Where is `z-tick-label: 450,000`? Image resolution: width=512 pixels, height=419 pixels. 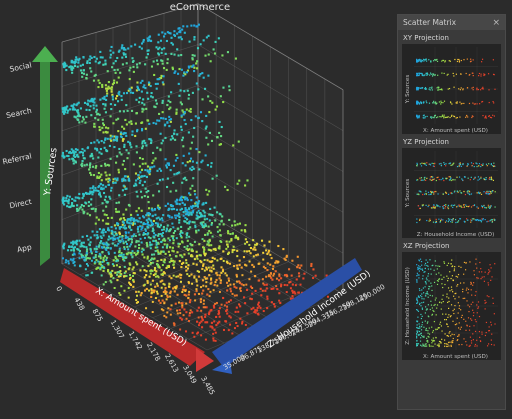
z-tick-label: 450,000 is located at coordinates (372, 293).